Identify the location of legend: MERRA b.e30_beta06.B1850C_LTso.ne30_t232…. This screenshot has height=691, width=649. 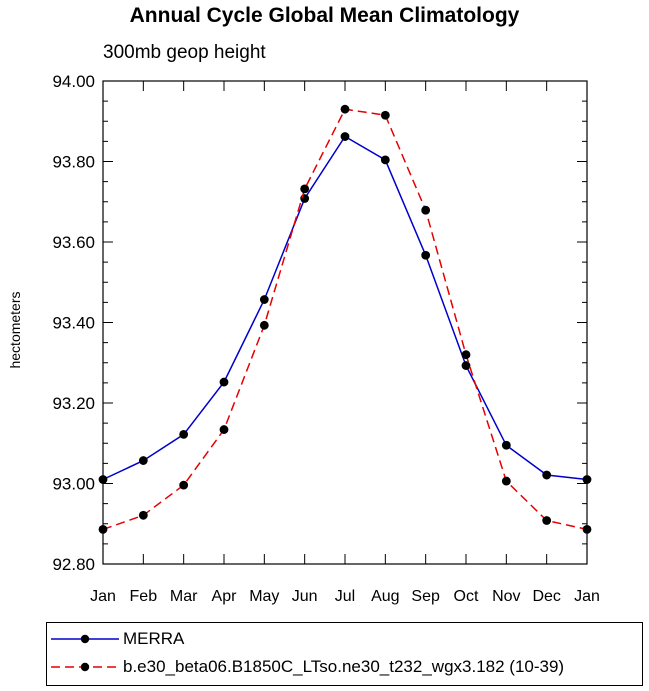
(344, 654).